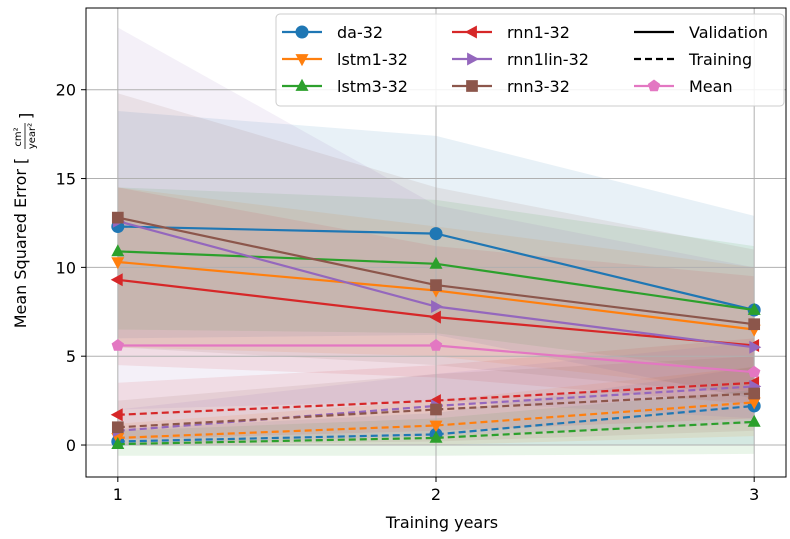  I want to click on y-axis-unit-open: [, so click(20, 161).